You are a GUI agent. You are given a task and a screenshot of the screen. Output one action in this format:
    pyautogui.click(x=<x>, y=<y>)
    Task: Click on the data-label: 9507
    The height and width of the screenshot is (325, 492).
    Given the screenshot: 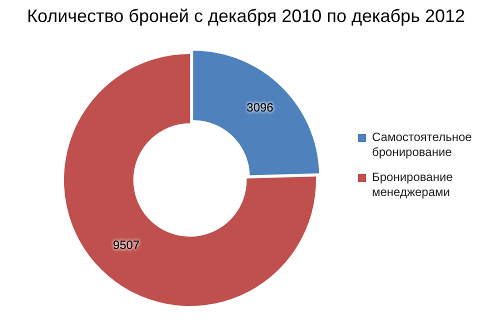 What is the action you would take?
    pyautogui.click(x=126, y=245)
    